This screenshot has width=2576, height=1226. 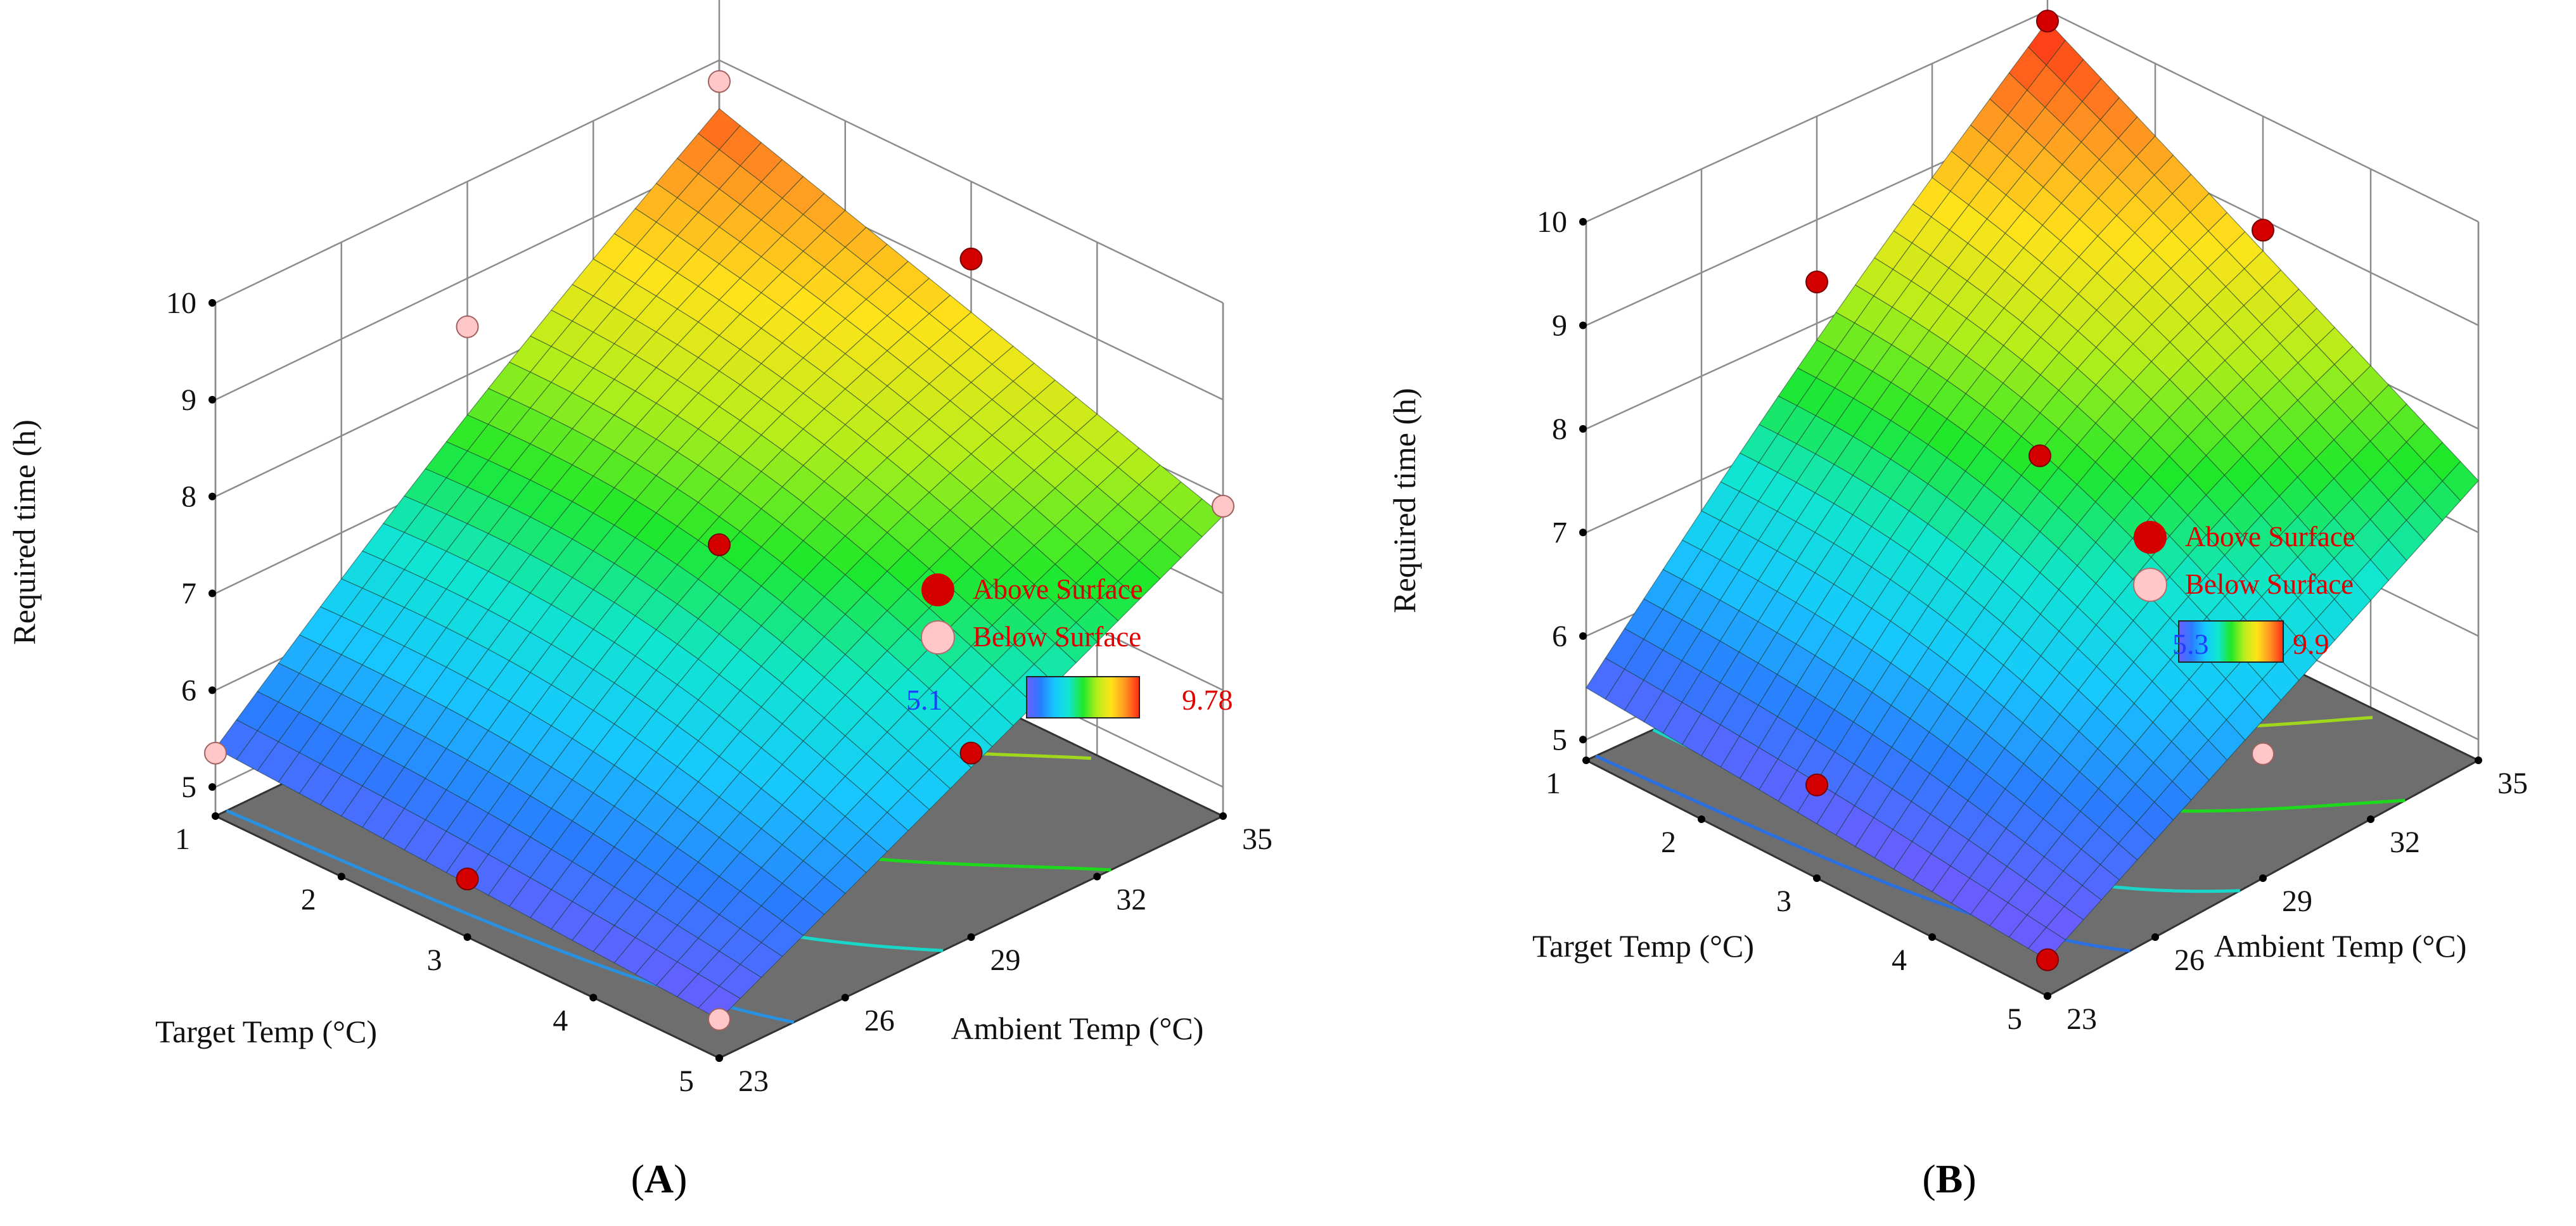 I want to click on colorbar-min-label: 5.3, so click(x=2190, y=644).